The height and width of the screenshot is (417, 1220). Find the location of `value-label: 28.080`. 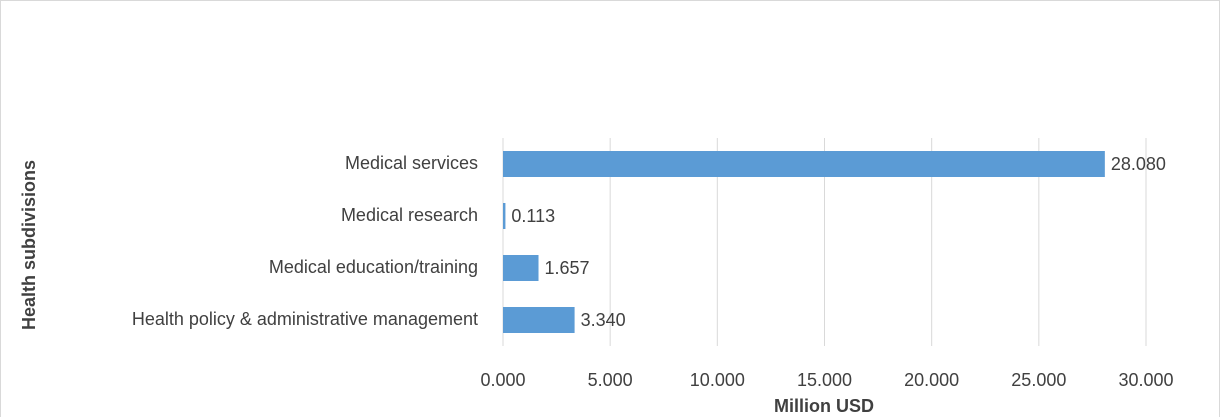

value-label: 28.080 is located at coordinates (1138, 164).